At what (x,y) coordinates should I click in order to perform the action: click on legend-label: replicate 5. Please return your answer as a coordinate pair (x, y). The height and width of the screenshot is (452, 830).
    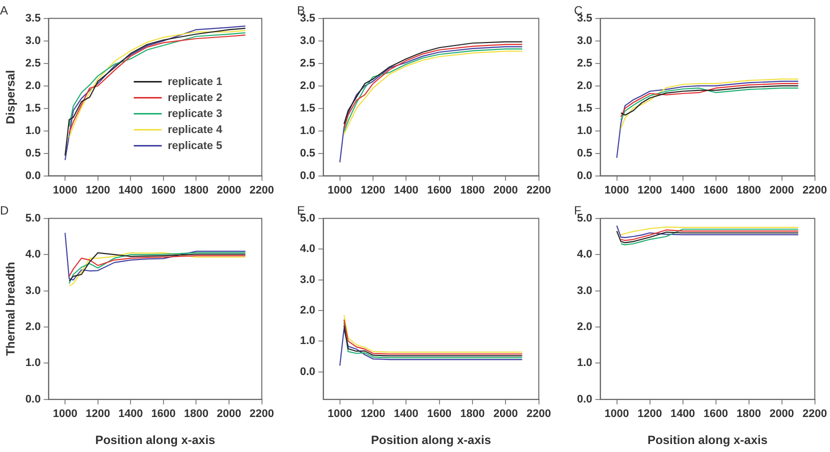
    Looking at the image, I should click on (195, 146).